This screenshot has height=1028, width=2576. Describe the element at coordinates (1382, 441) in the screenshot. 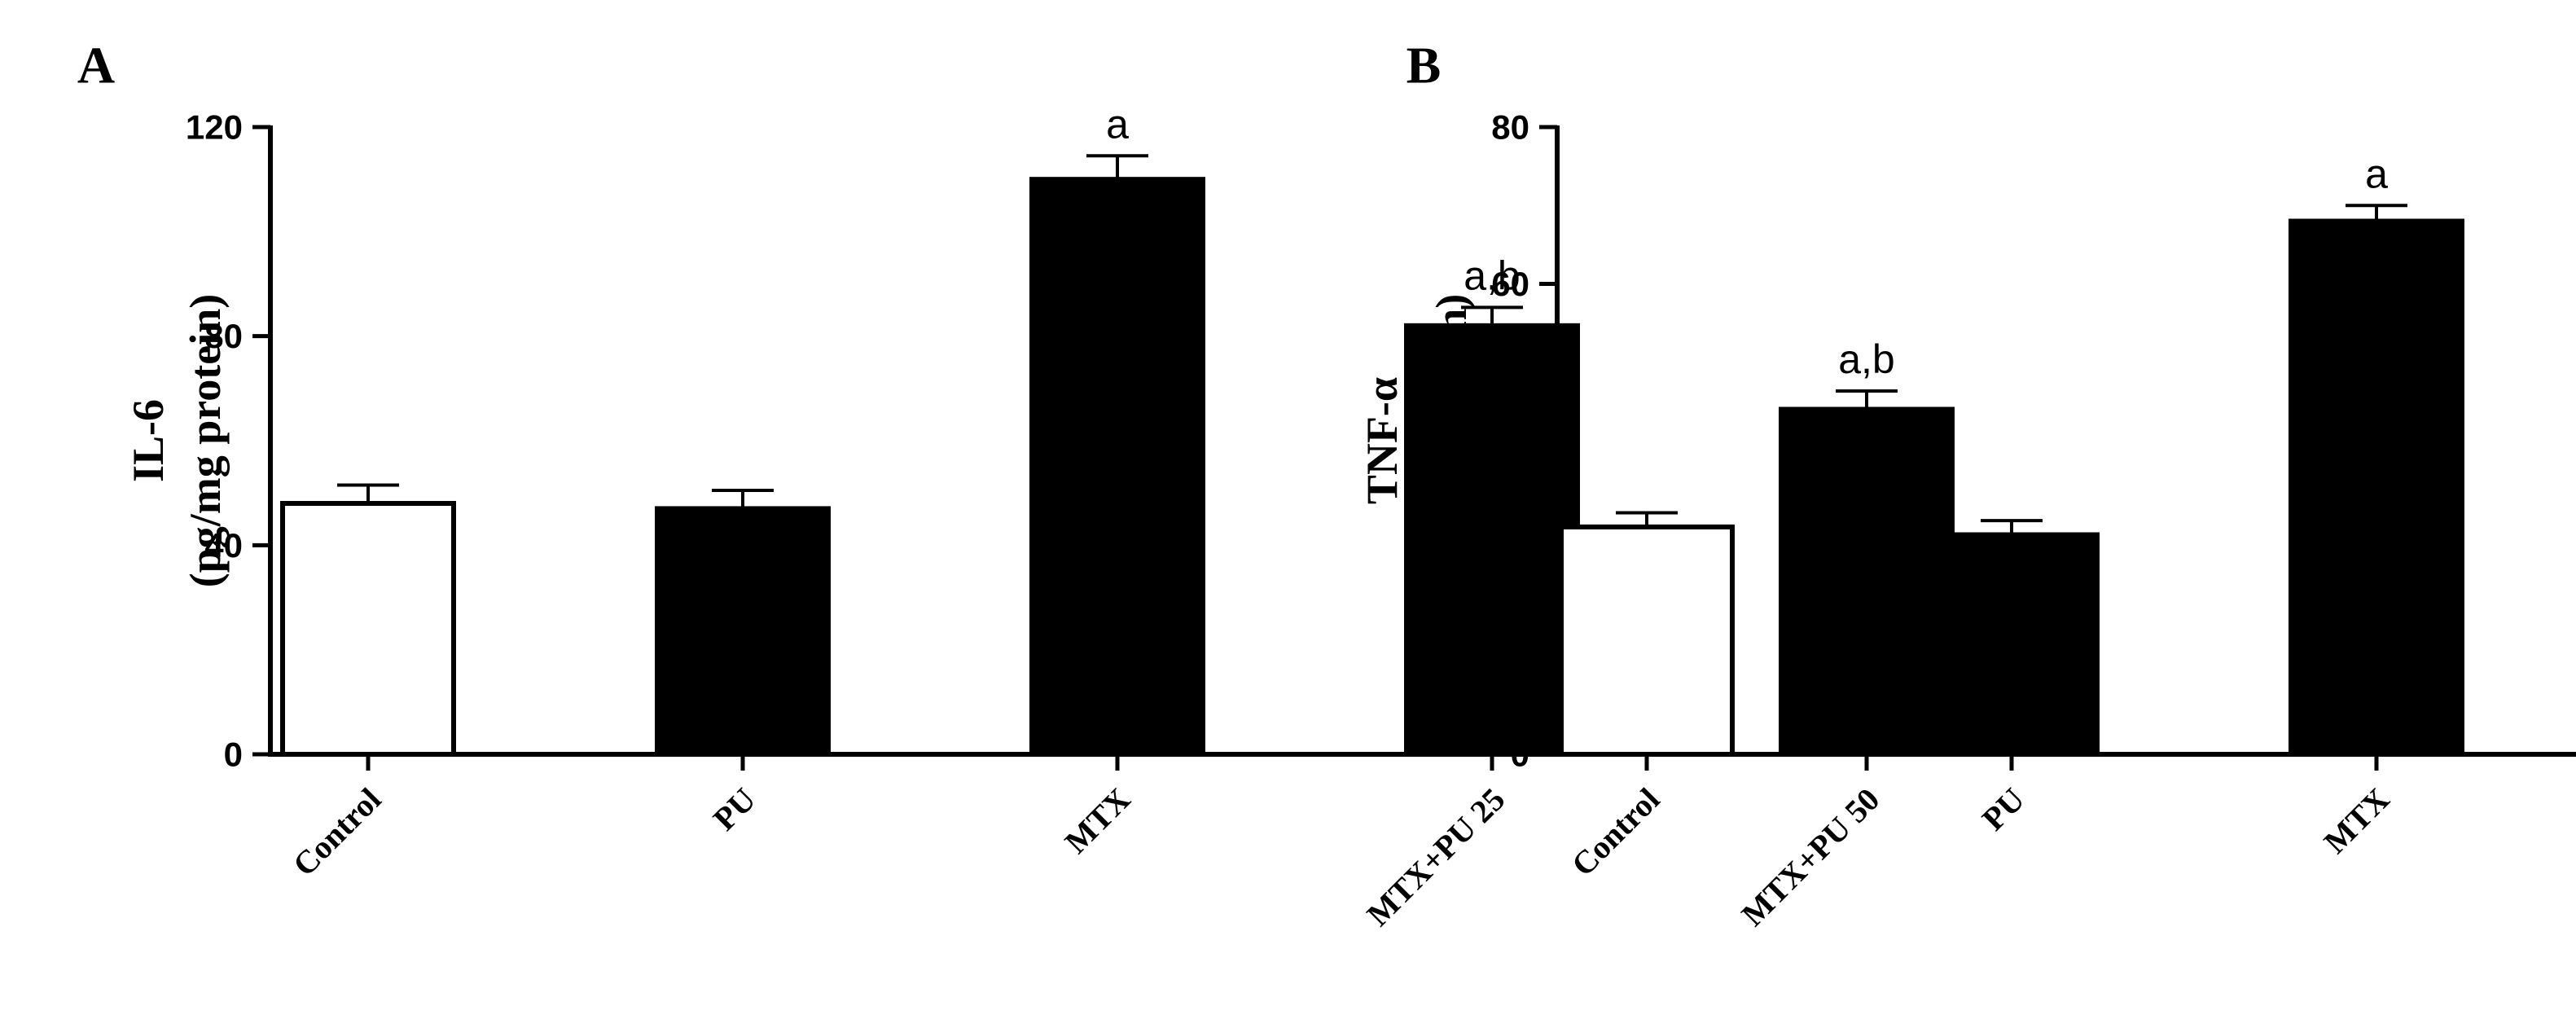

I see `y-axis-label: TNF-α` at that location.